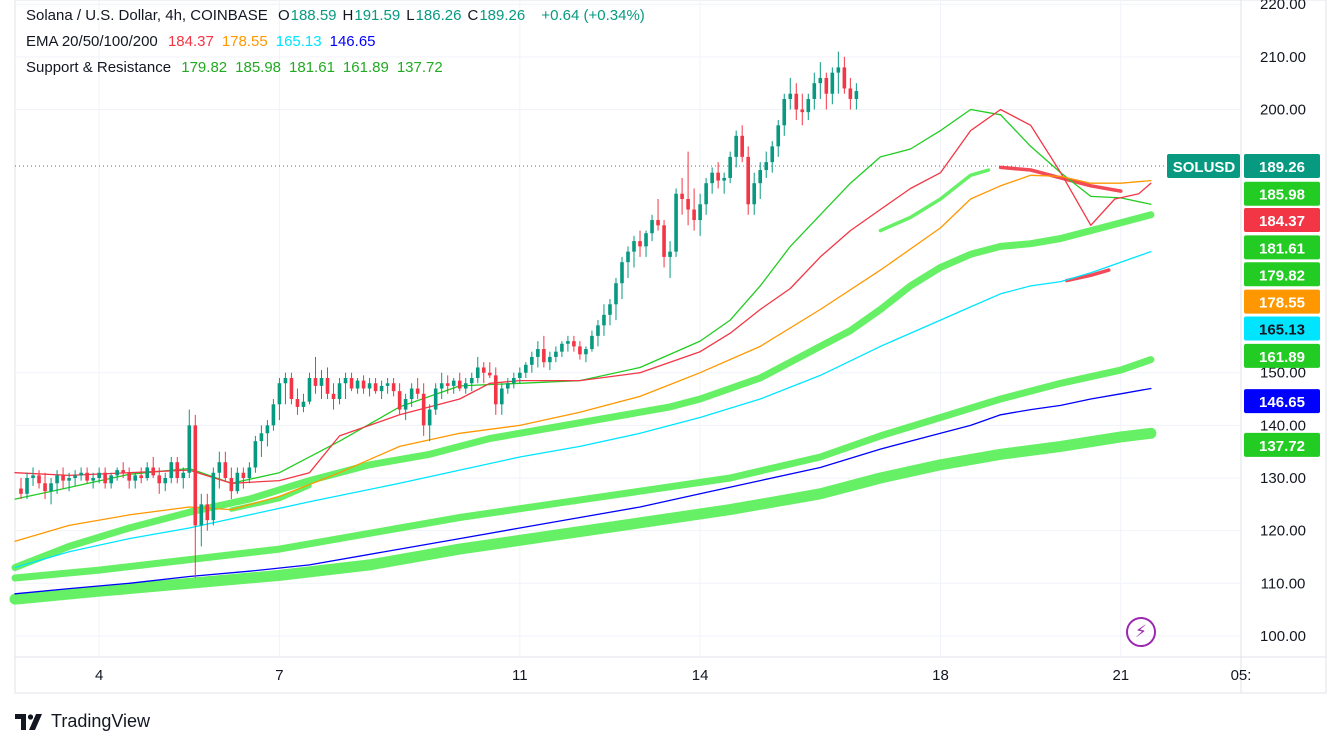 This screenshot has height=747, width=1341. I want to click on sr-label: Support & Resistance, so click(99, 67).